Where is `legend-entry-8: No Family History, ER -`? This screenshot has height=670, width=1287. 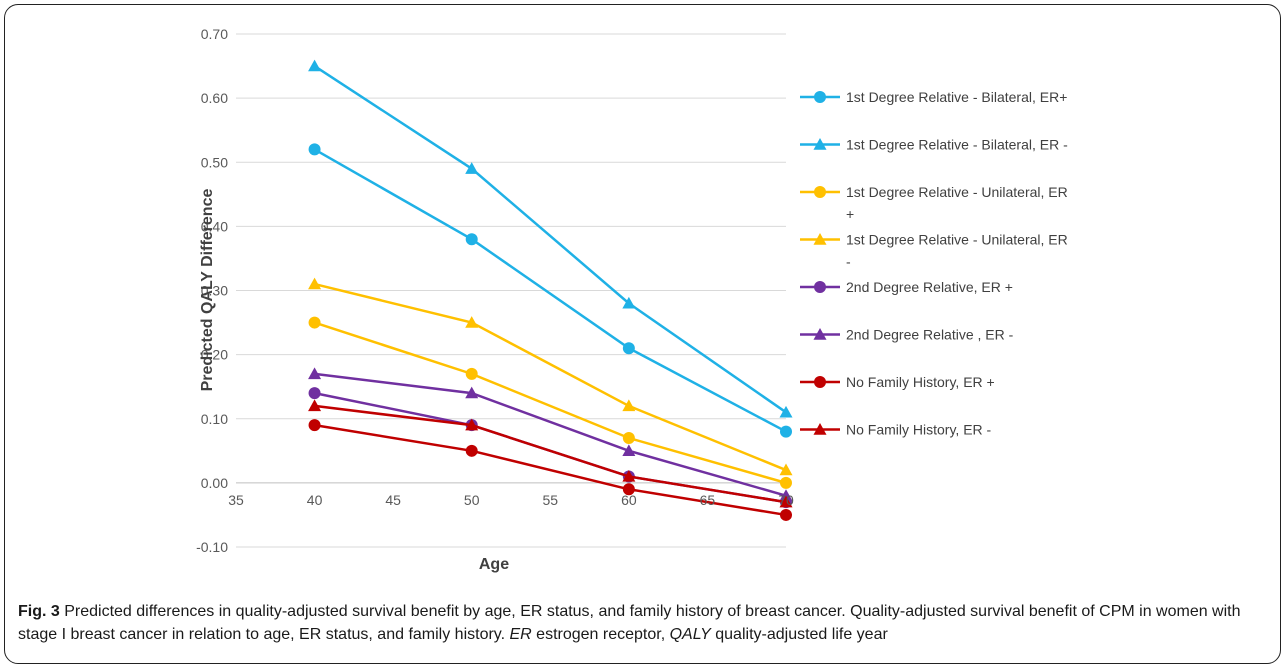
legend-entry-8: No Family History, ER - is located at coordinates (896, 430).